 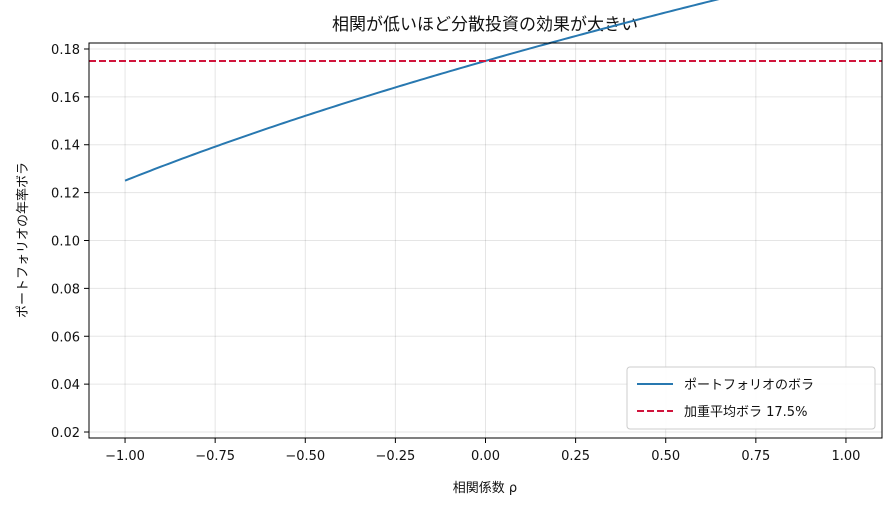 I want to click on y-tick-label: 0.08, so click(x=65, y=289).